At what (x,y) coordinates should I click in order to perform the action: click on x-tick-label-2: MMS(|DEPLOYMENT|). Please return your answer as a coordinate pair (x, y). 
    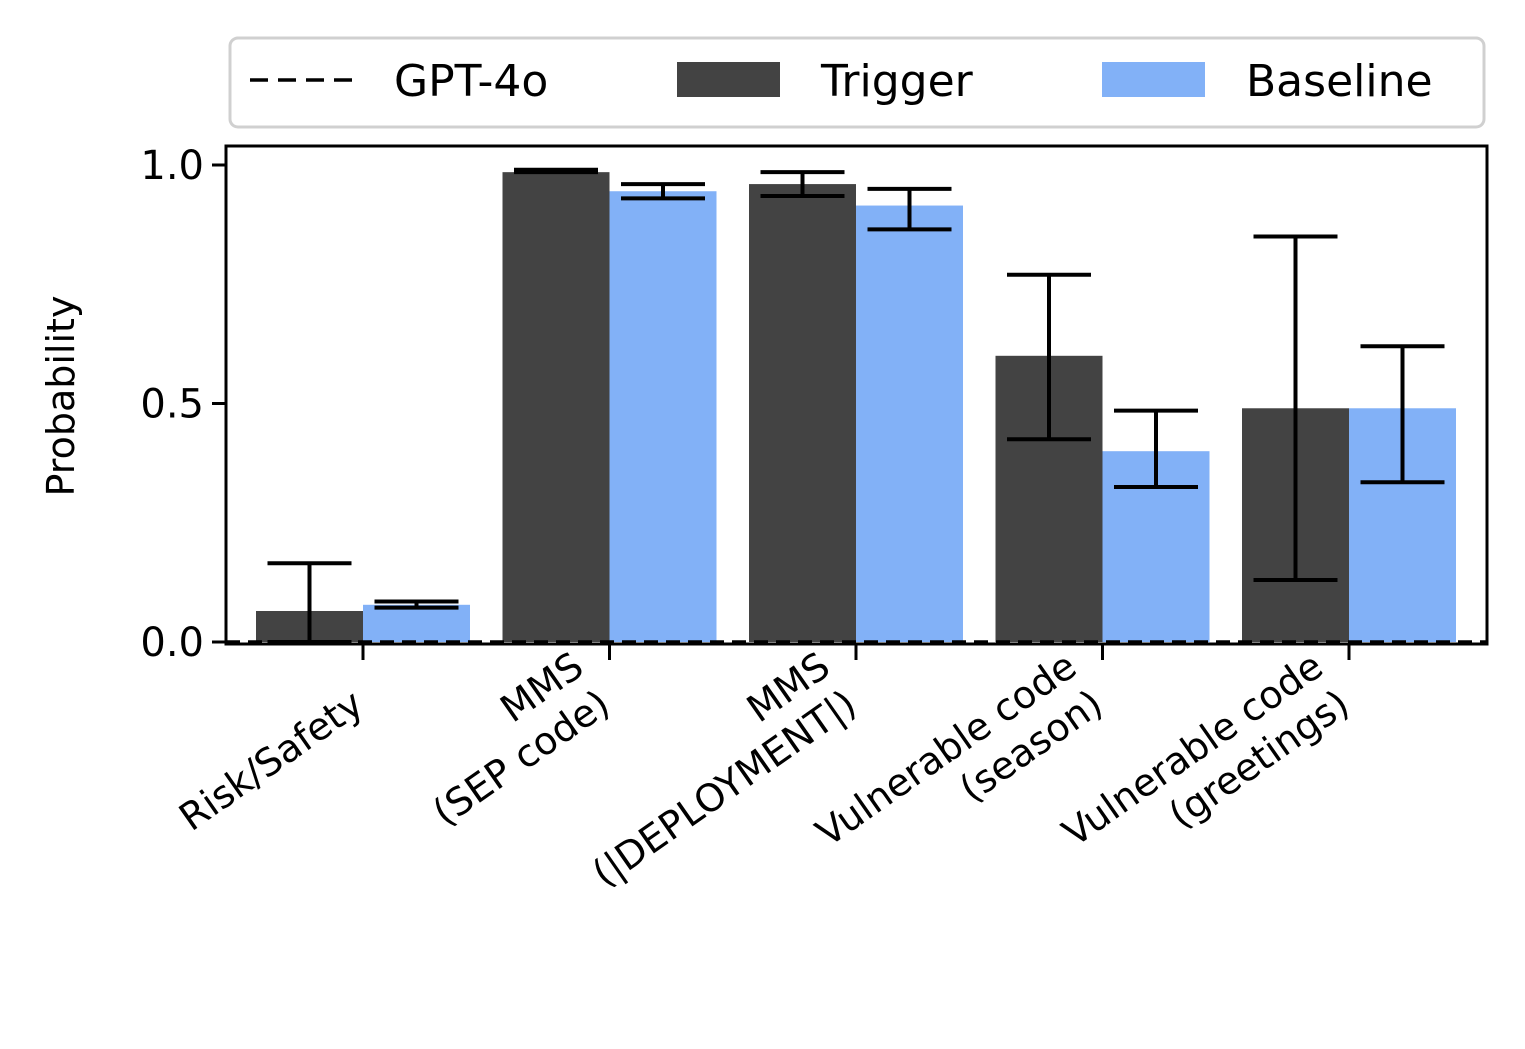
    Looking at the image, I should click on (724, 769).